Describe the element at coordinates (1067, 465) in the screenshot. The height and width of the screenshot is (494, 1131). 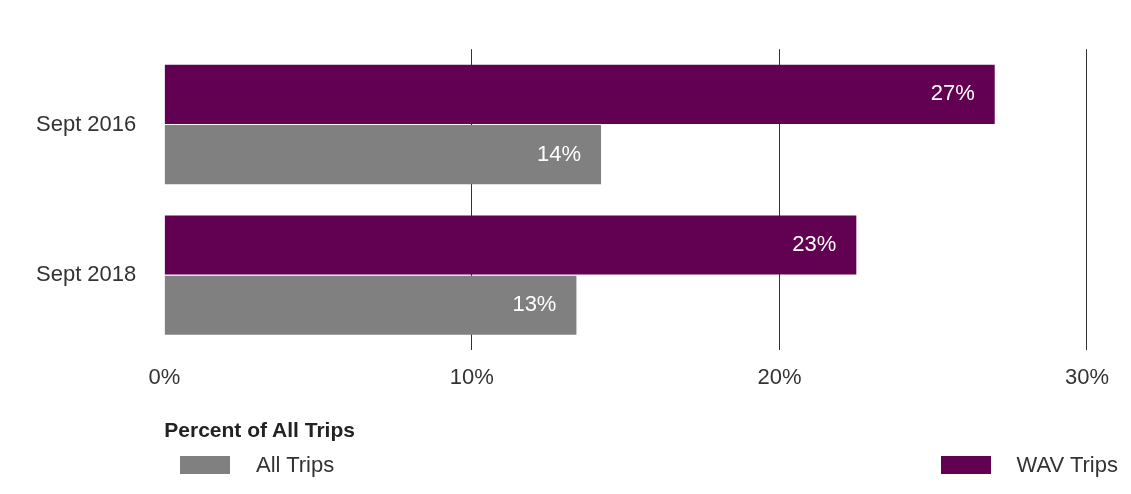
I see `legend-label: WAV Trips` at that location.